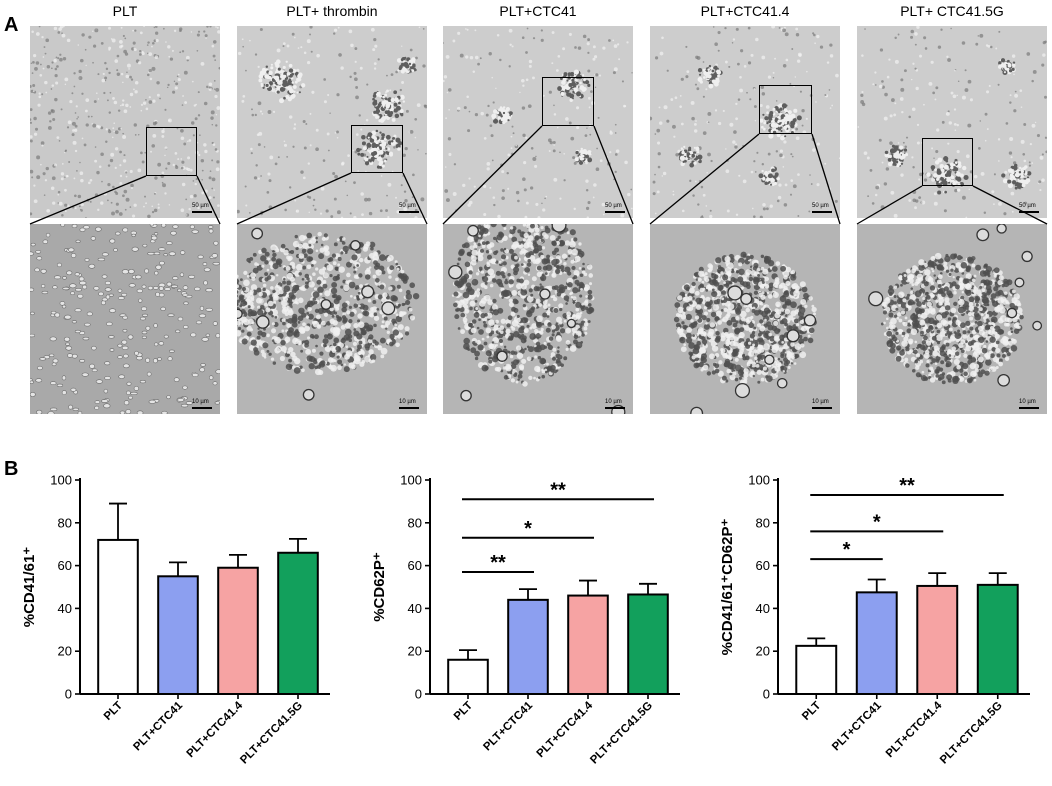 This screenshot has height=786, width=1052. I want to click on panel-a-label: A, so click(11, 25).